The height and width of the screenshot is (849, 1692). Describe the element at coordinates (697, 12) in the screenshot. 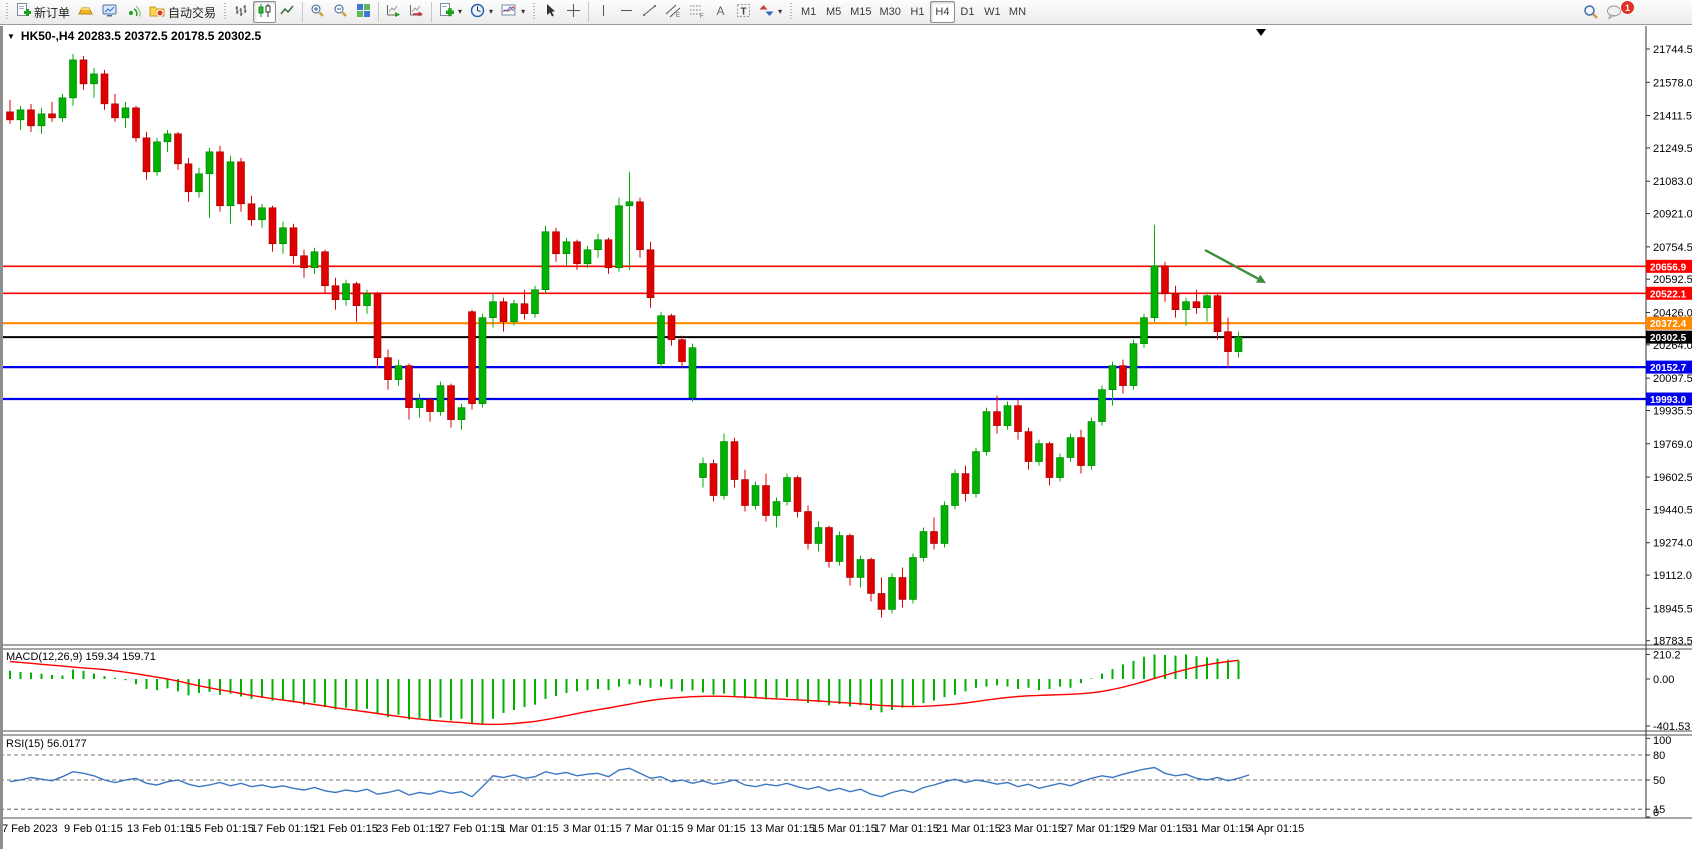

I see `fibonacci-button: F` at that location.